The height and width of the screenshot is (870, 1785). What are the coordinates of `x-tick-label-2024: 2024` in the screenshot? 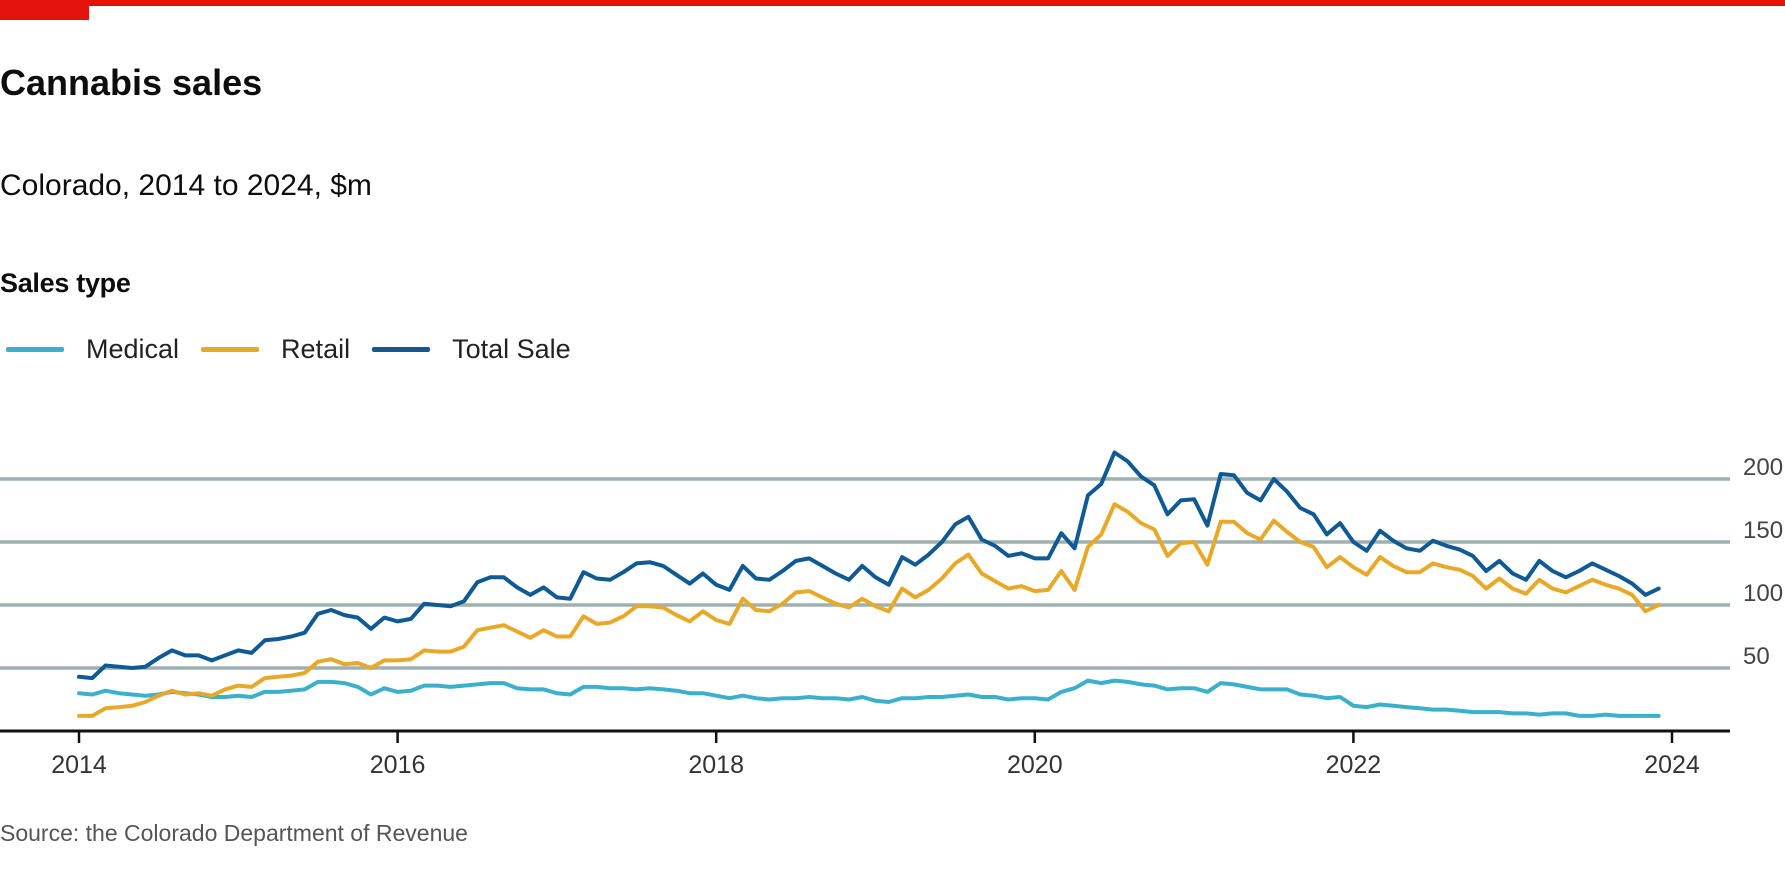 It's located at (1672, 765).